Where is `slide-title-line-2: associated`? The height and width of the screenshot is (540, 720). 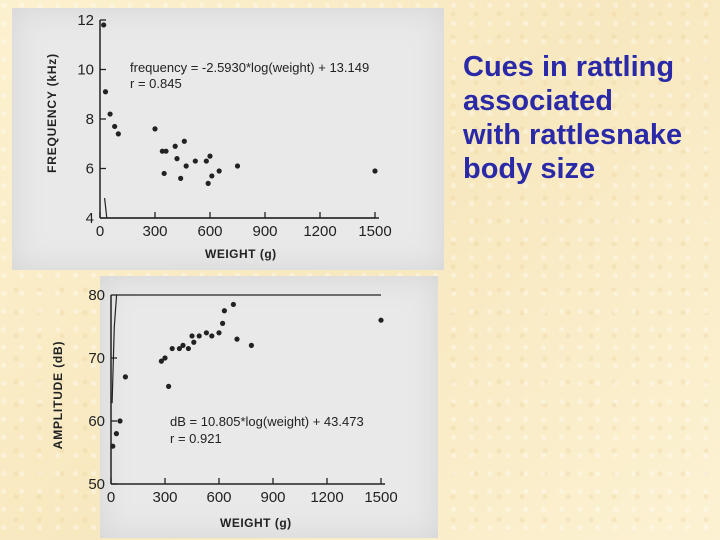 slide-title-line-2: associated is located at coordinates (538, 101).